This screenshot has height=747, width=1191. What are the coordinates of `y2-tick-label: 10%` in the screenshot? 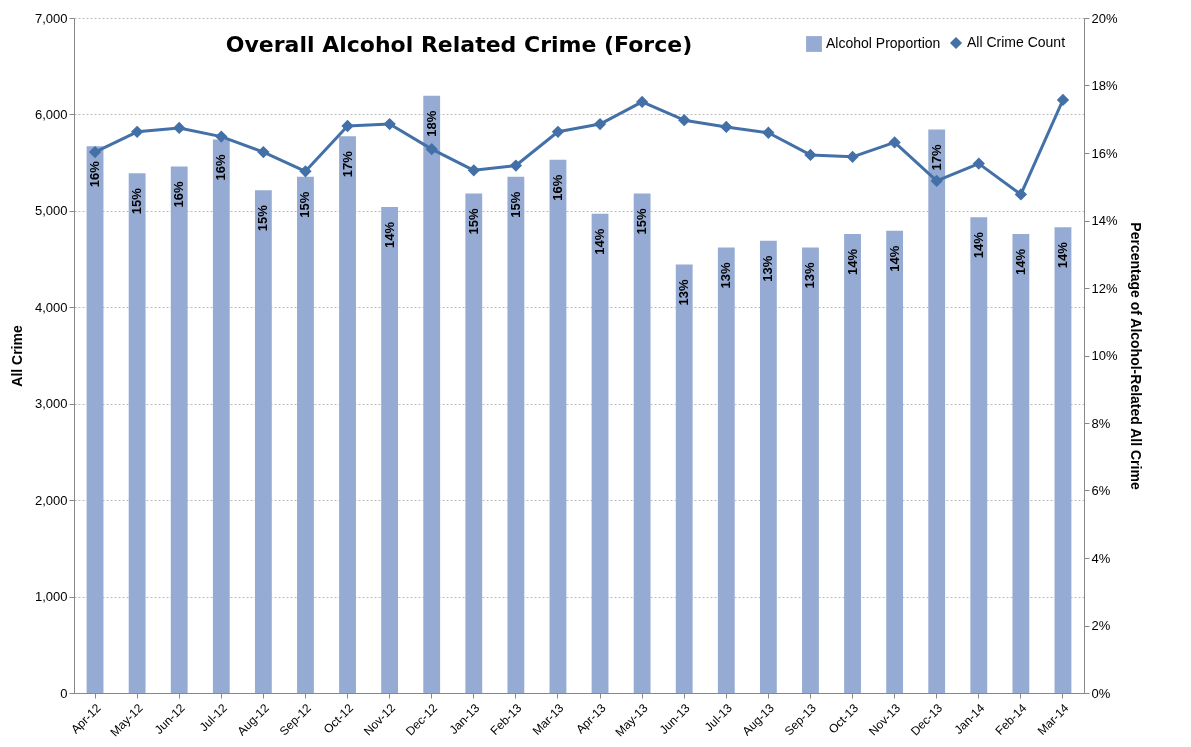 It's located at (1104, 355).